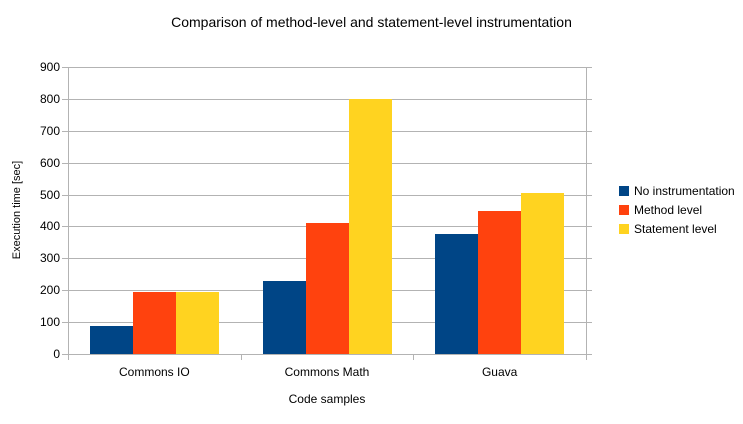 Image resolution: width=743 pixels, height=424 pixels. What do you see at coordinates (49, 258) in the screenshot?
I see `y-tick-label: 300` at bounding box center [49, 258].